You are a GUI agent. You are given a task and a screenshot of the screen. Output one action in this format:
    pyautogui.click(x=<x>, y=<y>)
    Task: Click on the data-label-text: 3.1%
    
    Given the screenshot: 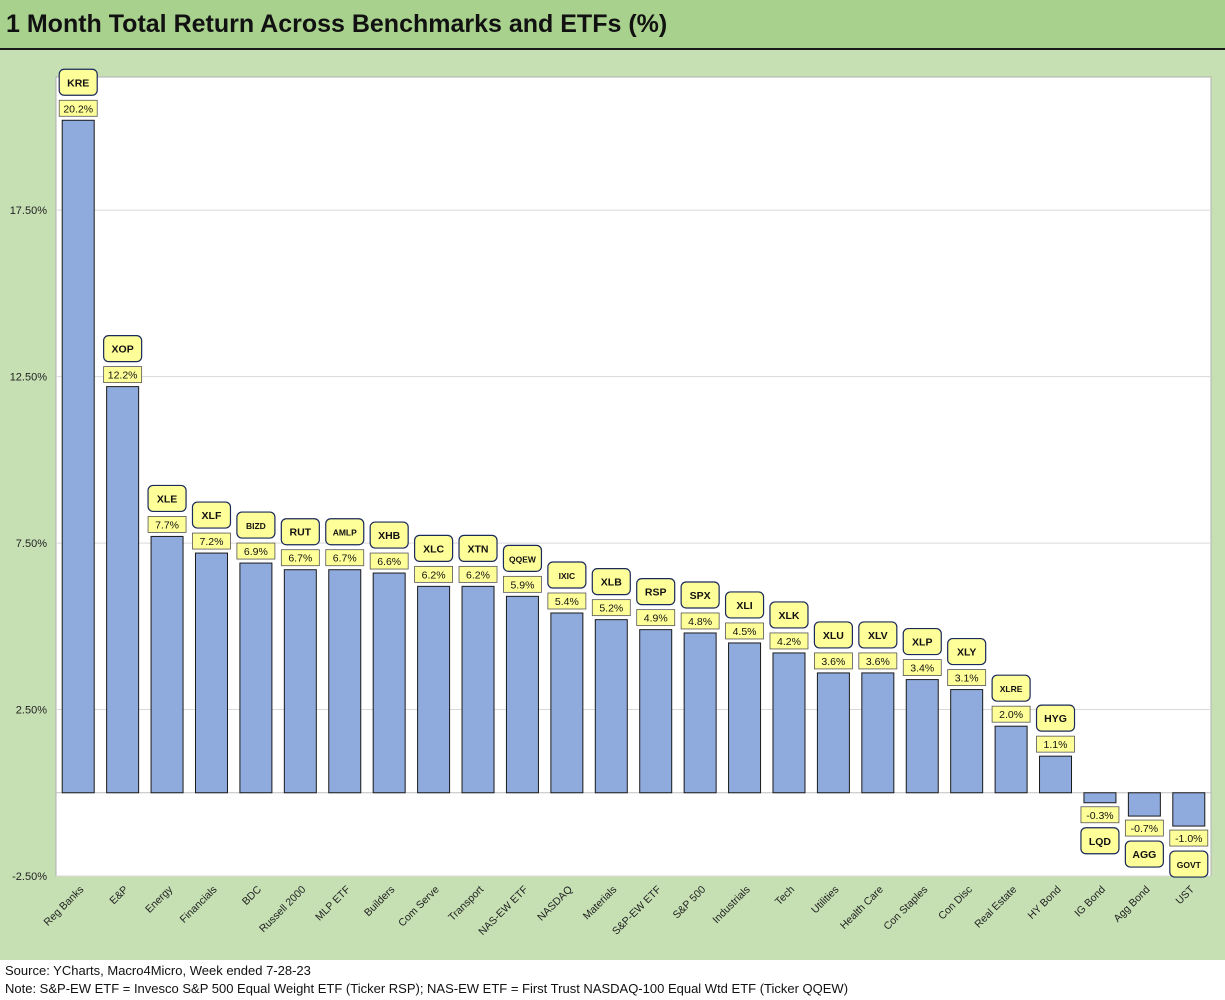 What is the action you would take?
    pyautogui.click(x=967, y=679)
    